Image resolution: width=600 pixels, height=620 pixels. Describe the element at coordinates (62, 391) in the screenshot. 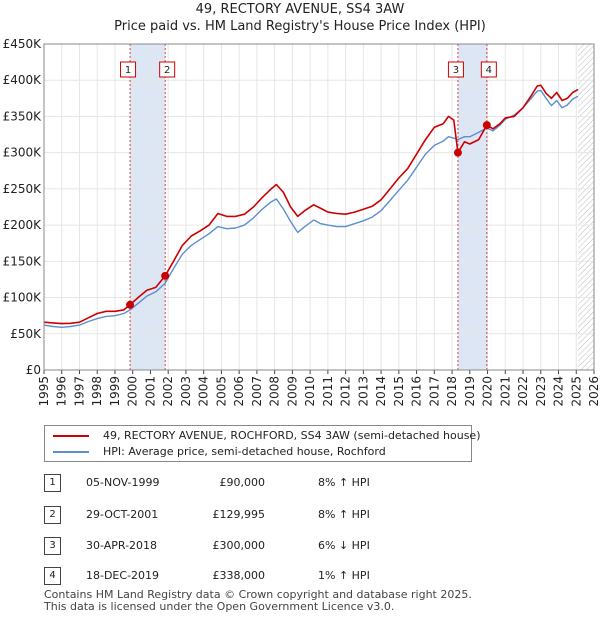

I see `x-tick-label: 1996` at that location.